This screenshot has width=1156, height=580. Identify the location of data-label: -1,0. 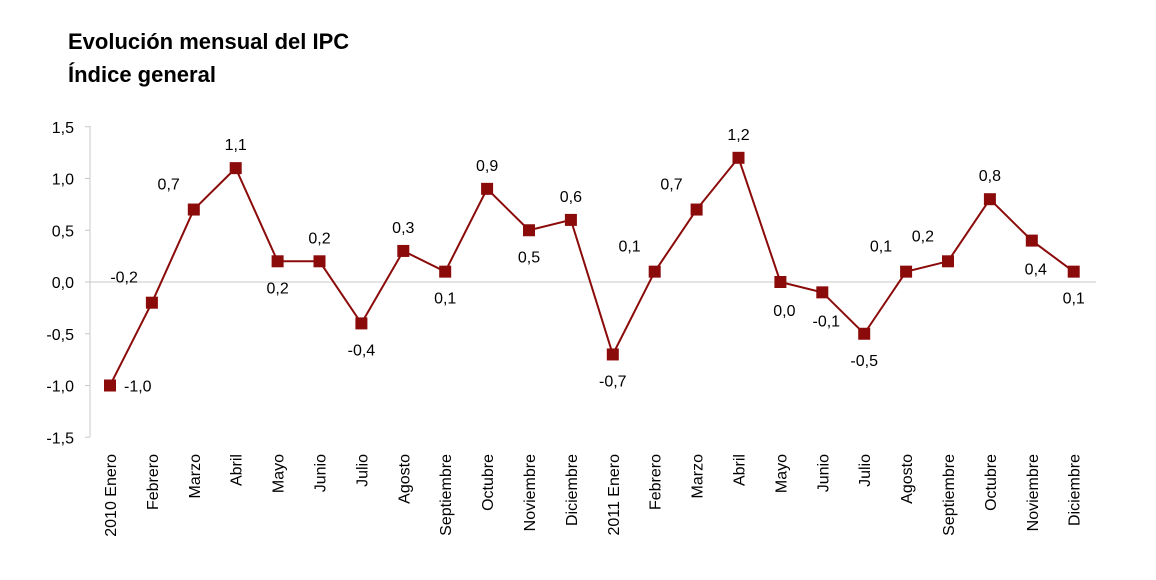
(138, 387).